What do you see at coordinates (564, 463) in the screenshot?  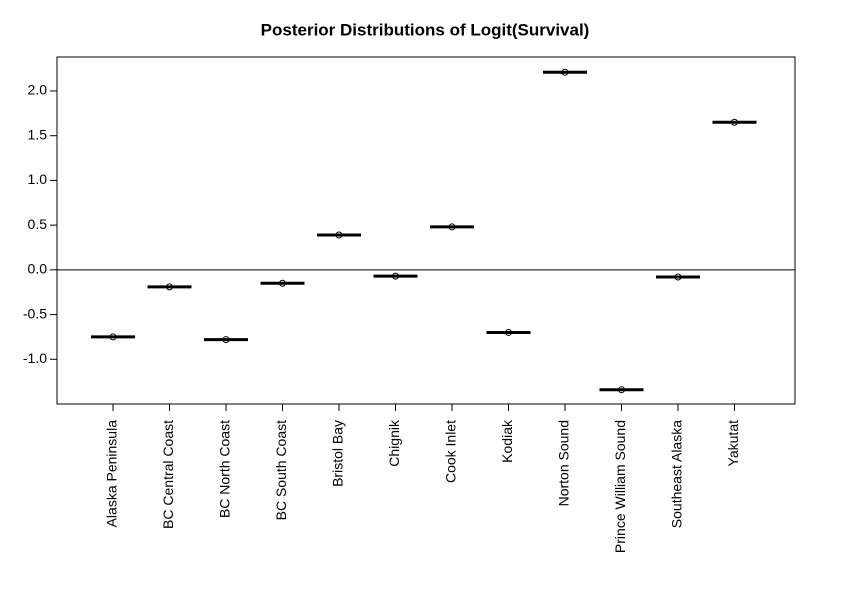 I see `x-tick-label: Norton Sound` at bounding box center [564, 463].